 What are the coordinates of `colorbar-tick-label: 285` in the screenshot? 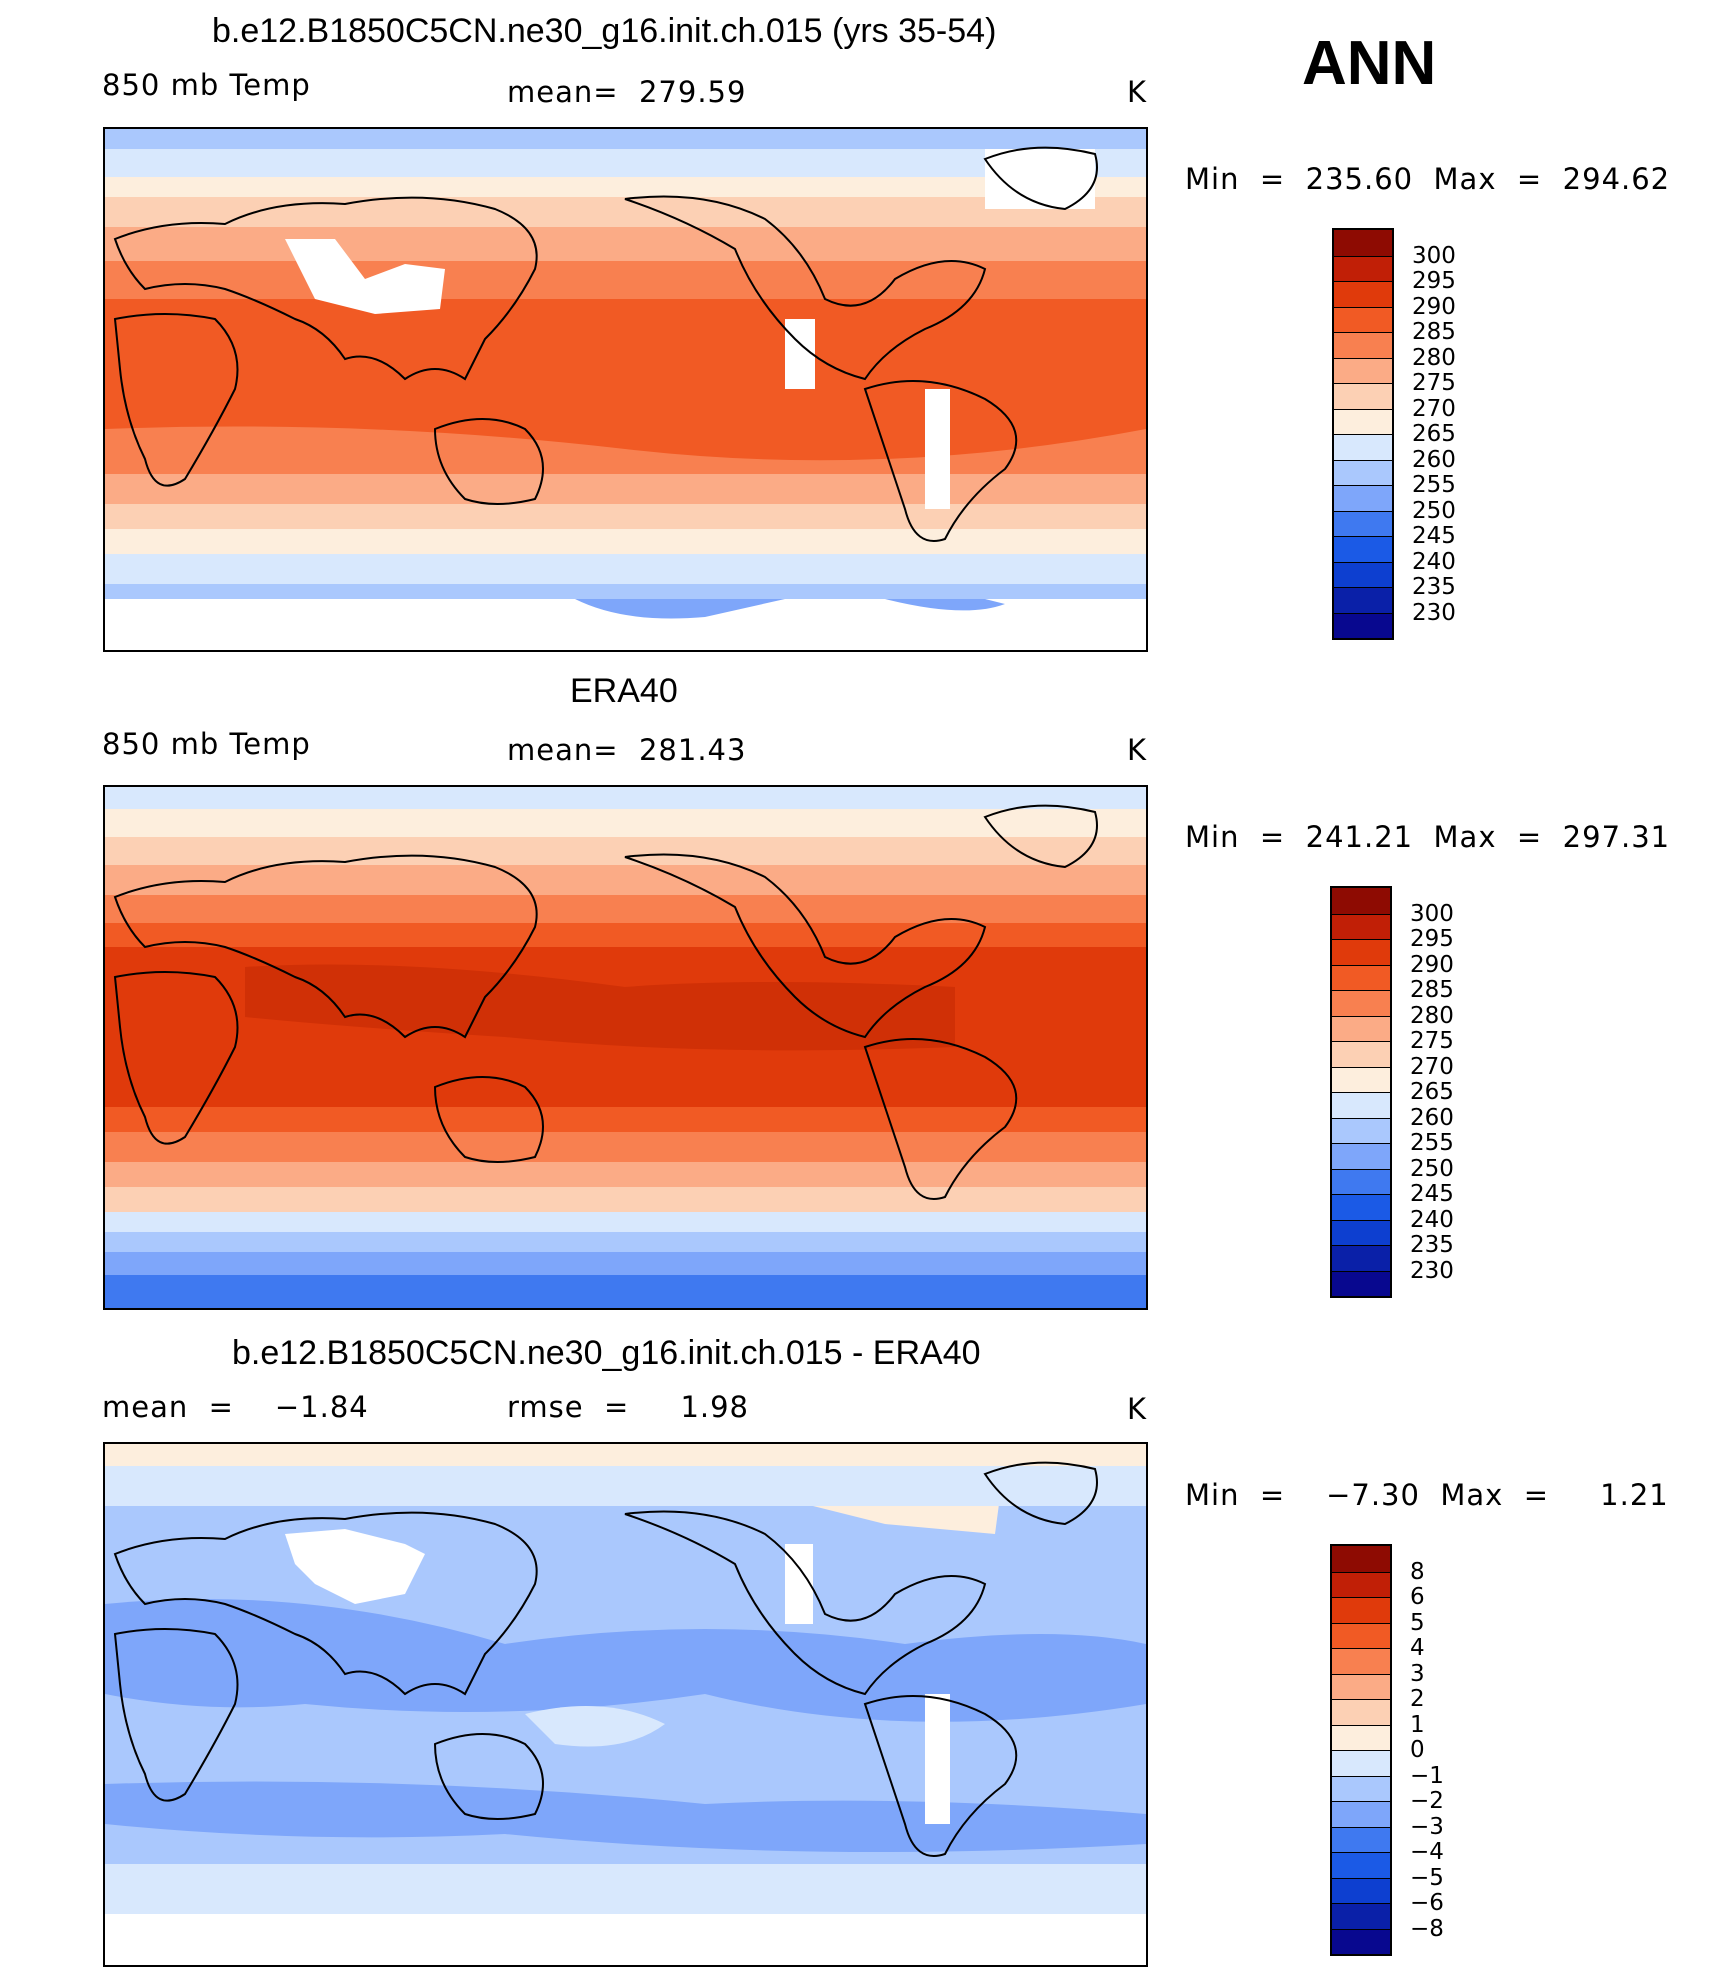 It's located at (1434, 332).